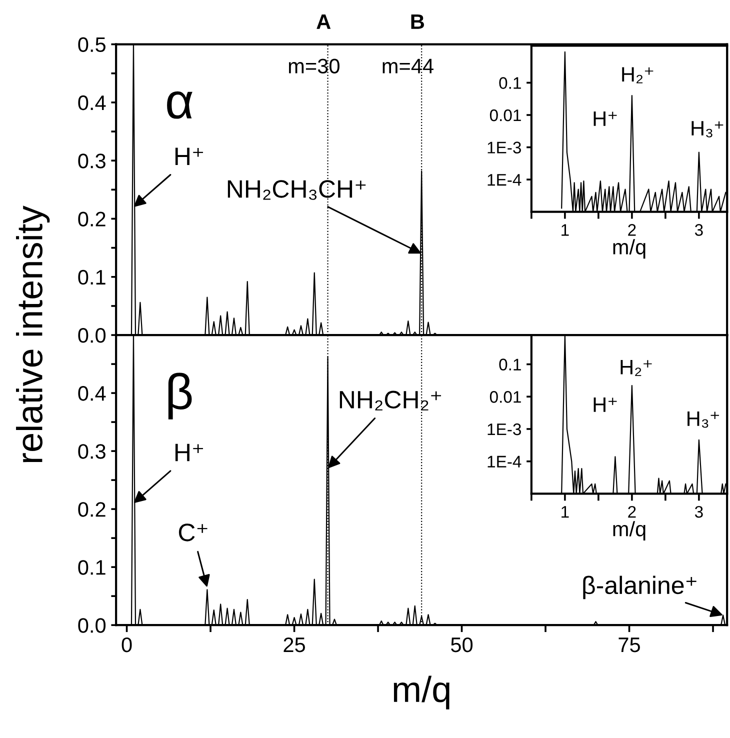 The width and height of the screenshot is (730, 738). What do you see at coordinates (629, 645) in the screenshot?
I see `x-tick-label: 75` at bounding box center [629, 645].